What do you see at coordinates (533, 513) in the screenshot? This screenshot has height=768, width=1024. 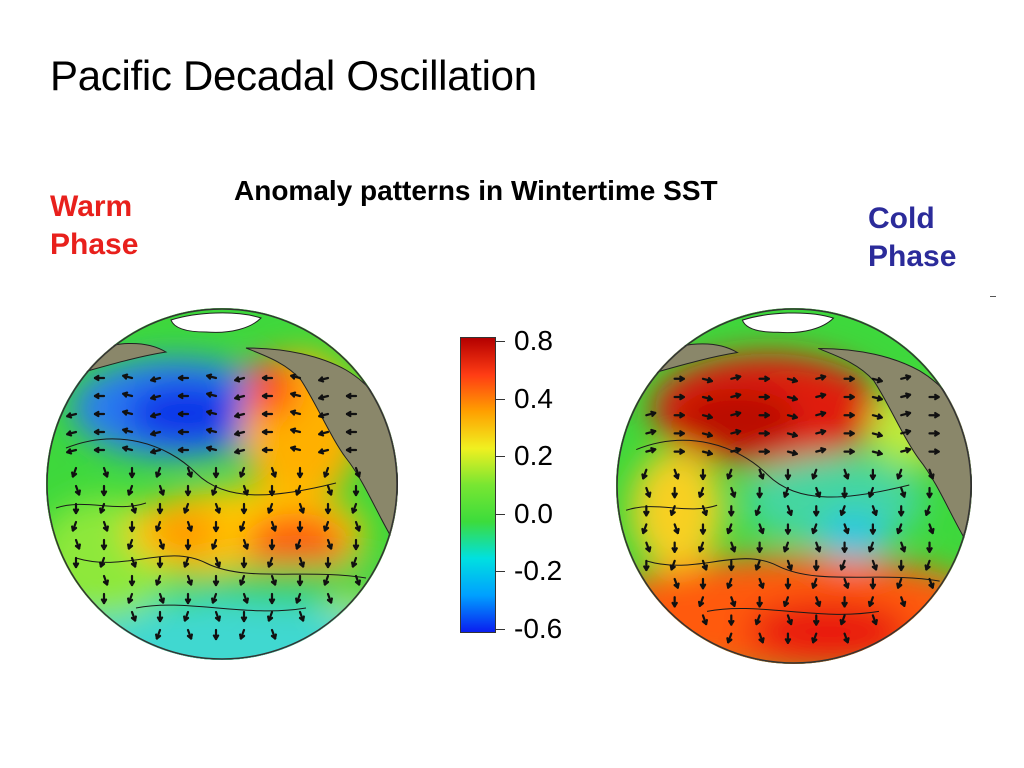 I see `colorbar-tick-label: 0.0` at bounding box center [533, 513].